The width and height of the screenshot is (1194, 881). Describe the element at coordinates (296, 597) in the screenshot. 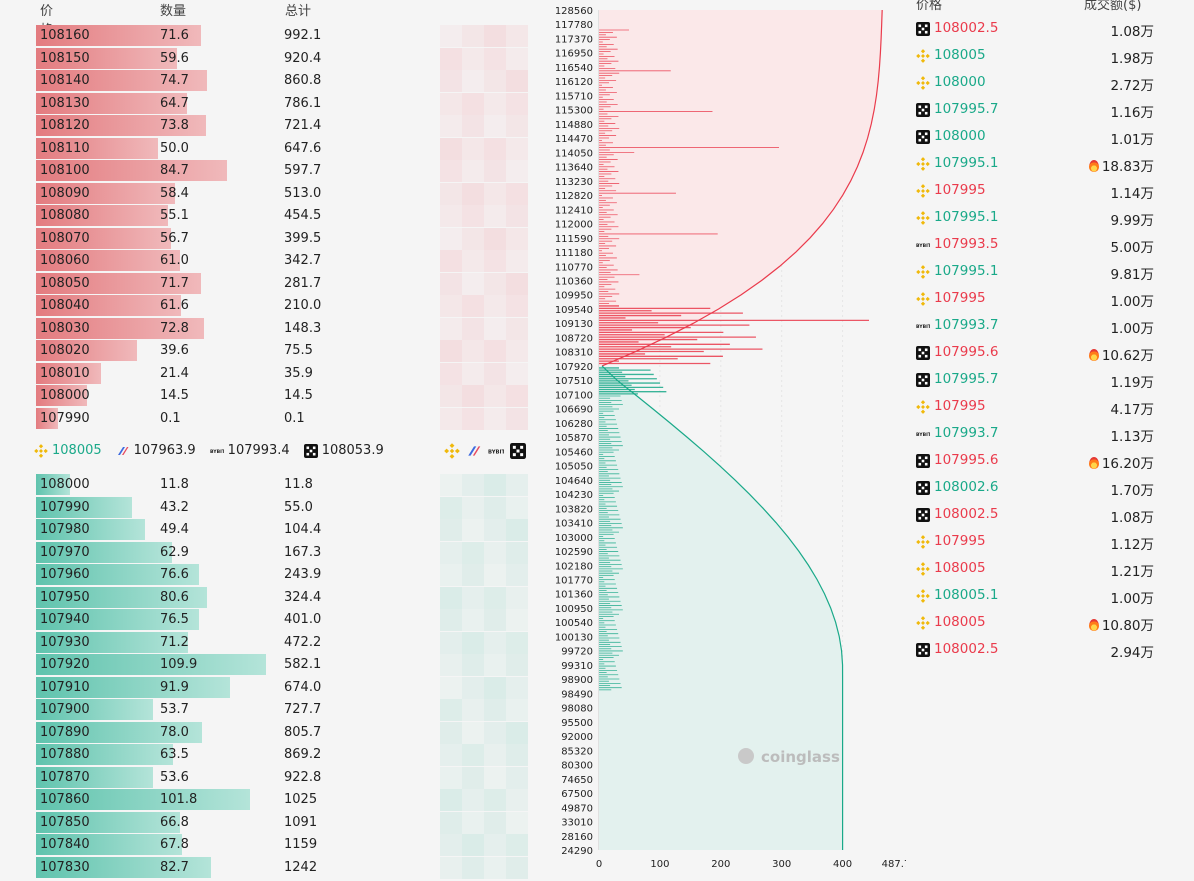

I see `bid-row: 107950 80.6 324.4` at that location.